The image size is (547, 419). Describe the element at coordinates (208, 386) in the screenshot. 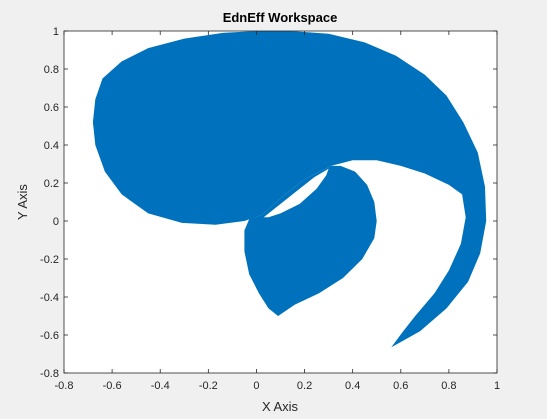

I see `x-tick-label: -0.2` at that location.